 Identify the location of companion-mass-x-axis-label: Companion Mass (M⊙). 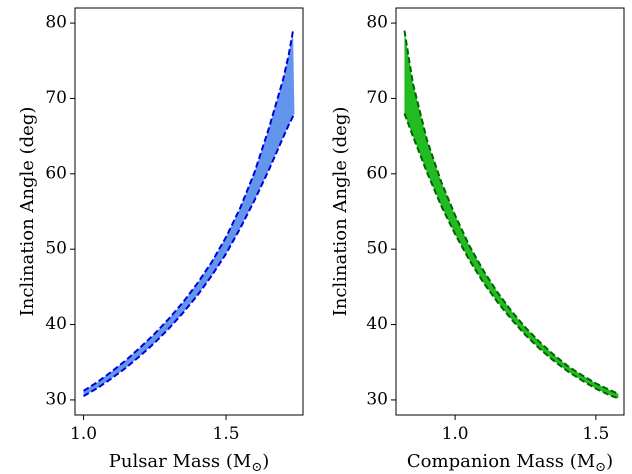
(510, 462).